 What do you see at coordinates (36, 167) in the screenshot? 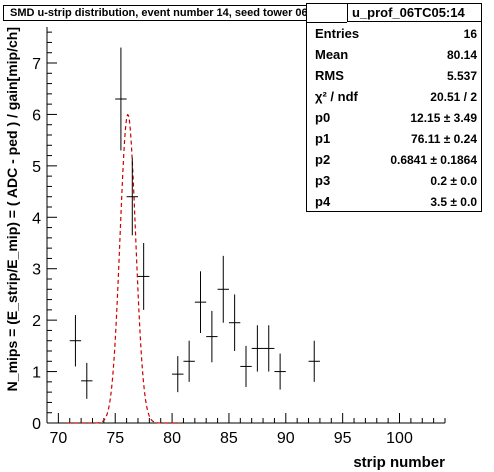
I see `y-tick-label: 5` at bounding box center [36, 167].